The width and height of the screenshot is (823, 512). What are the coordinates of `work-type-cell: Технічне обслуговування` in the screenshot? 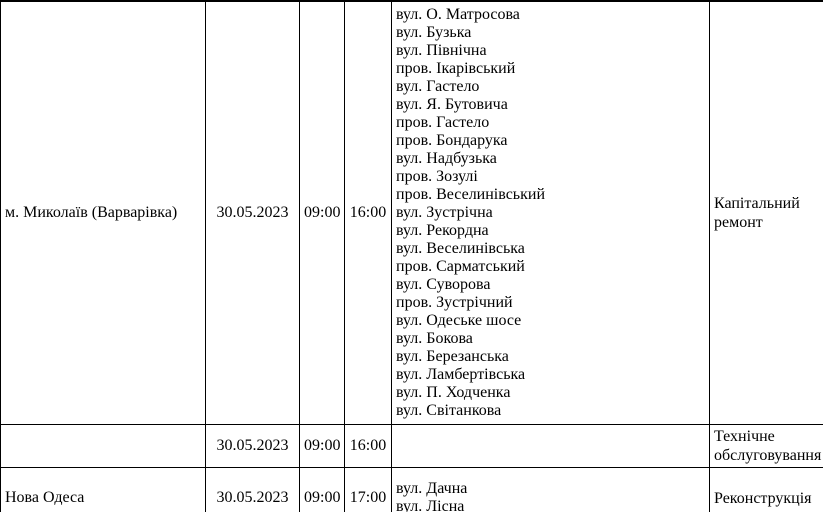 It's located at (766, 445).